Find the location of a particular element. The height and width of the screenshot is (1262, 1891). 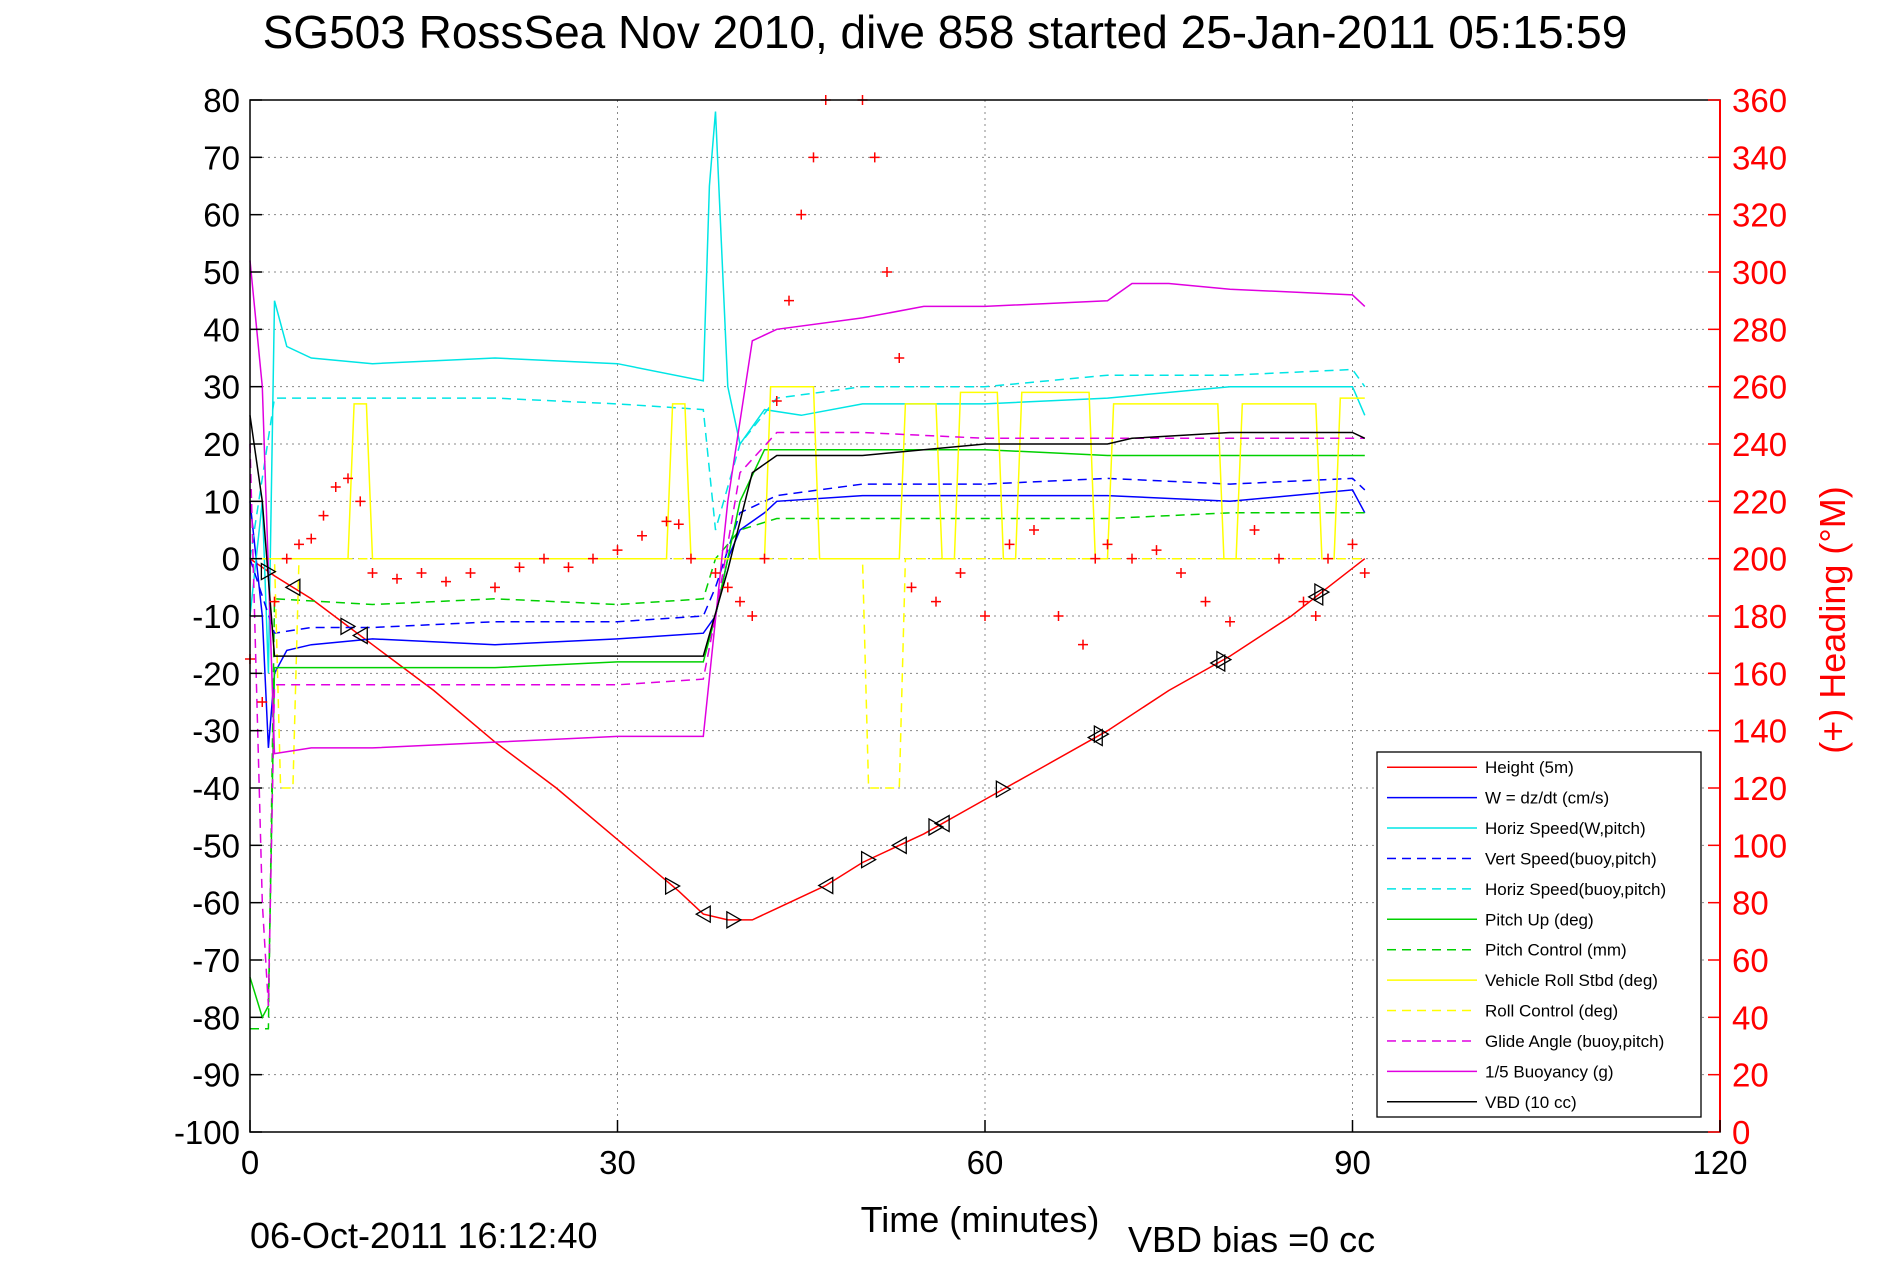

y-tick-label: 60 is located at coordinates (221, 215).